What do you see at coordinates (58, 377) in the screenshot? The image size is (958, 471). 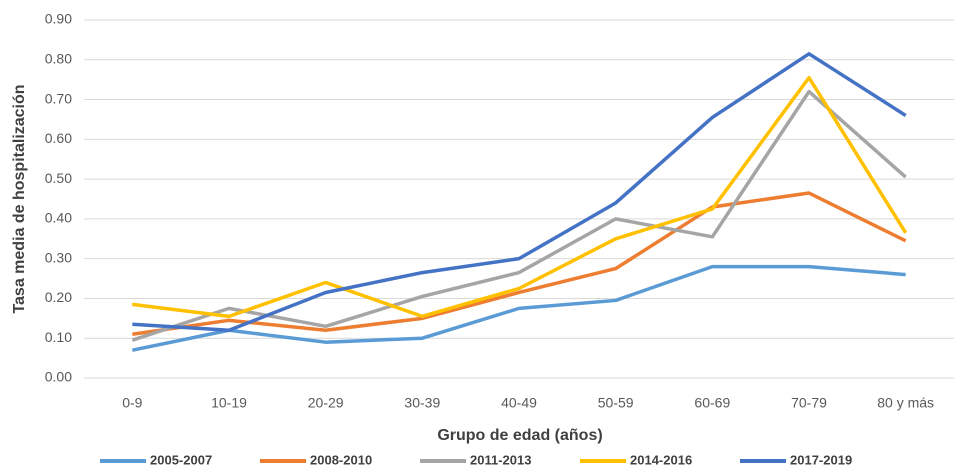 I see `y-tick-label: 0.00` at bounding box center [58, 377].